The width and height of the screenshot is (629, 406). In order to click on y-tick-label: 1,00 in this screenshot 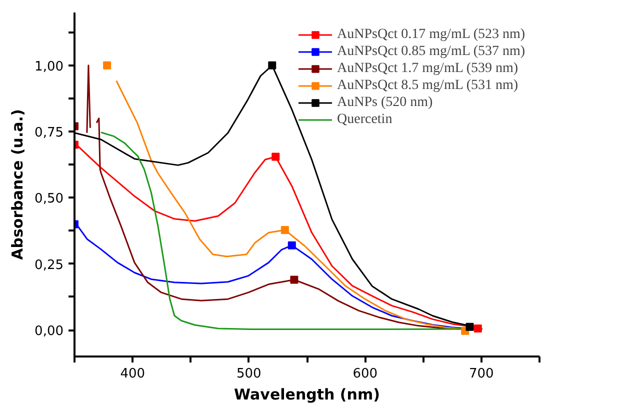, I will do `click(49, 66)`.